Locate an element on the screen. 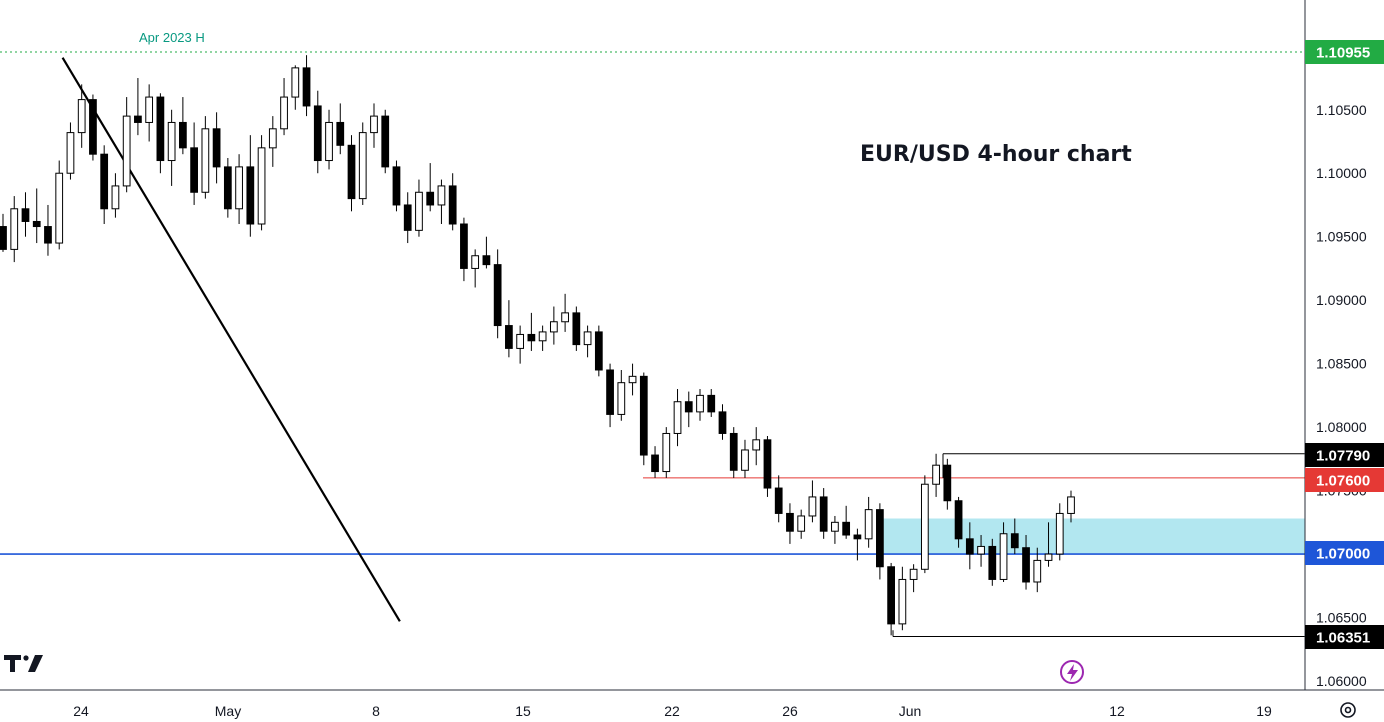  tradingview-logo is located at coordinates (23, 663).